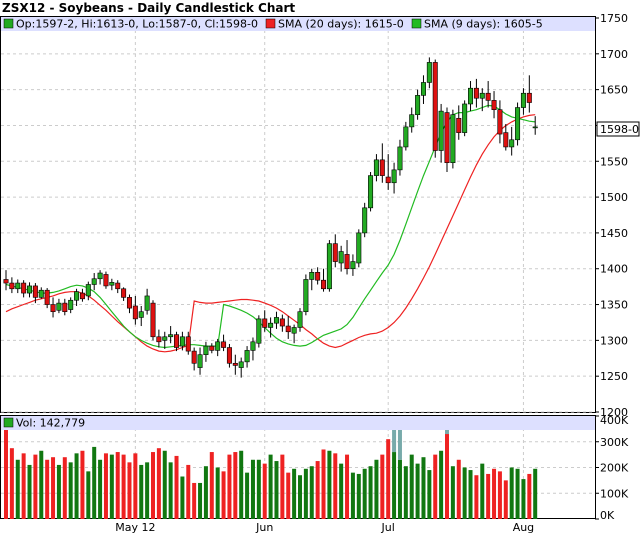 This screenshot has height=536, width=640. Describe the element at coordinates (320, 527) in the screenshot. I see `bottom-axis-strip` at that location.